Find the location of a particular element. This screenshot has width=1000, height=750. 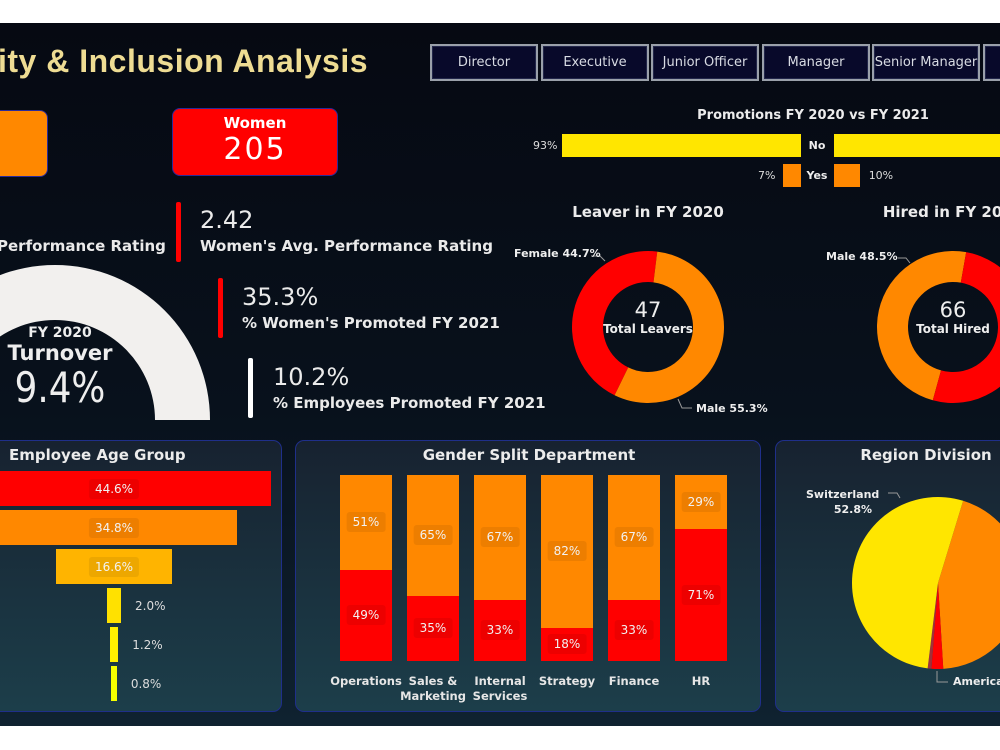

women-count: 205 is located at coordinates (255, 149).